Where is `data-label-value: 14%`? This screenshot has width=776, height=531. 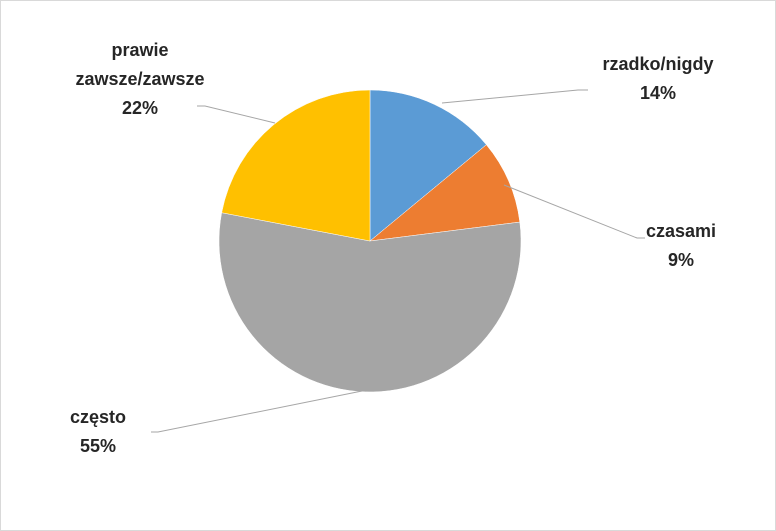 data-label-value: 14% is located at coordinates (658, 93).